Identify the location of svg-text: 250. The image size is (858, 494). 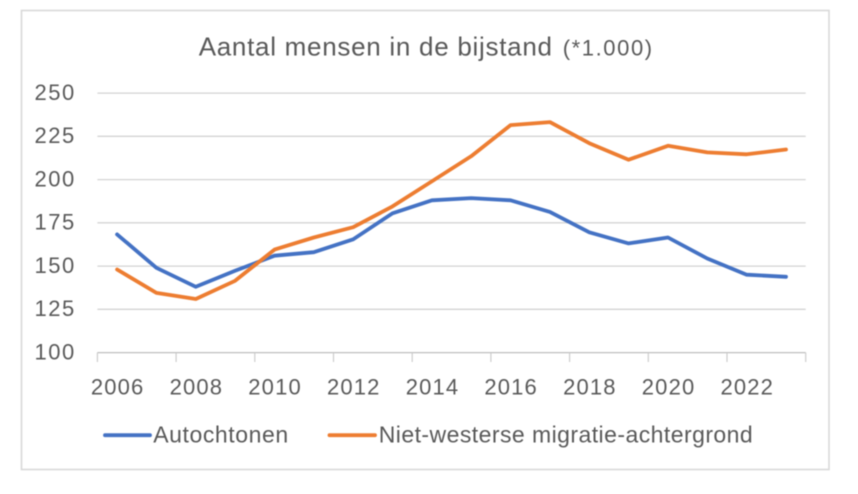
(55, 92).